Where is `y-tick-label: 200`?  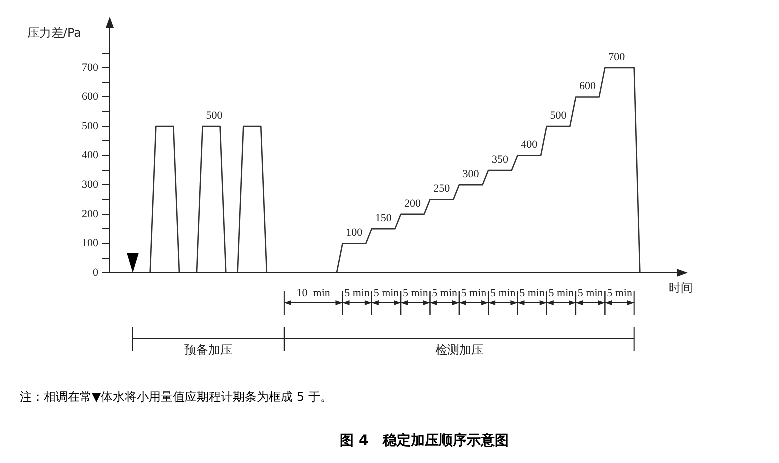 y-tick-label: 200 is located at coordinates (90, 214).